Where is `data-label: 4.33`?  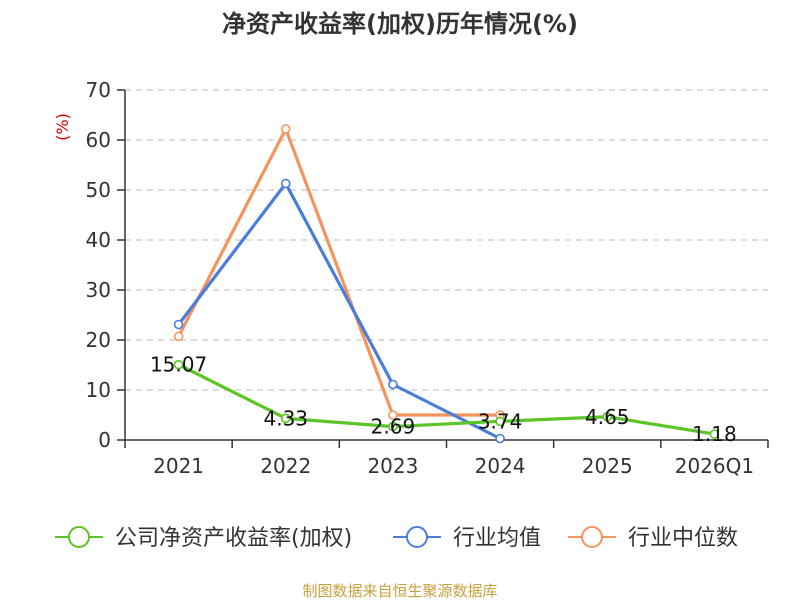 data-label: 4.33 is located at coordinates (285, 418).